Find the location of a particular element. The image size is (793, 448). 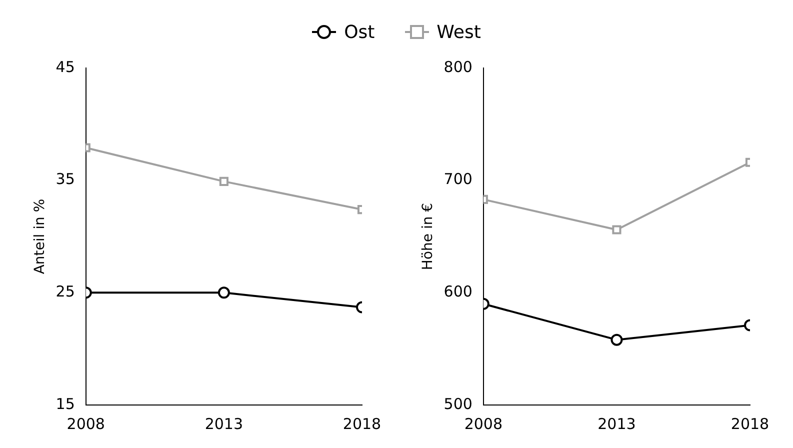

y-axis-title: Höhe in € is located at coordinates (428, 236).